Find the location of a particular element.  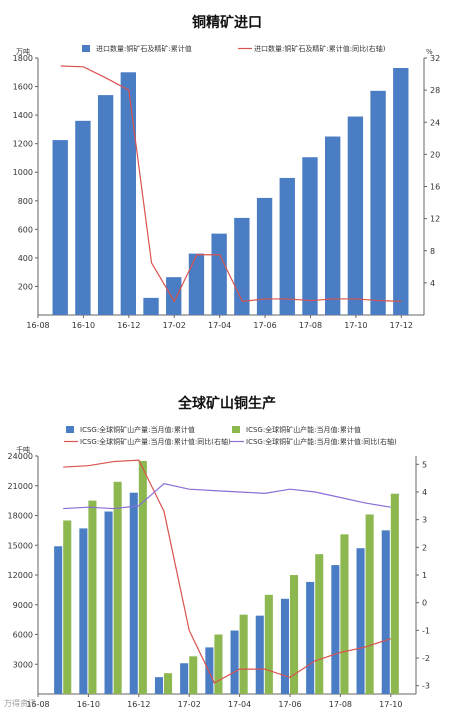

chart2-legend-label: ICSG:全球铜矿山产能:当月值:累计值:同比(右轴) is located at coordinates (321, 441).